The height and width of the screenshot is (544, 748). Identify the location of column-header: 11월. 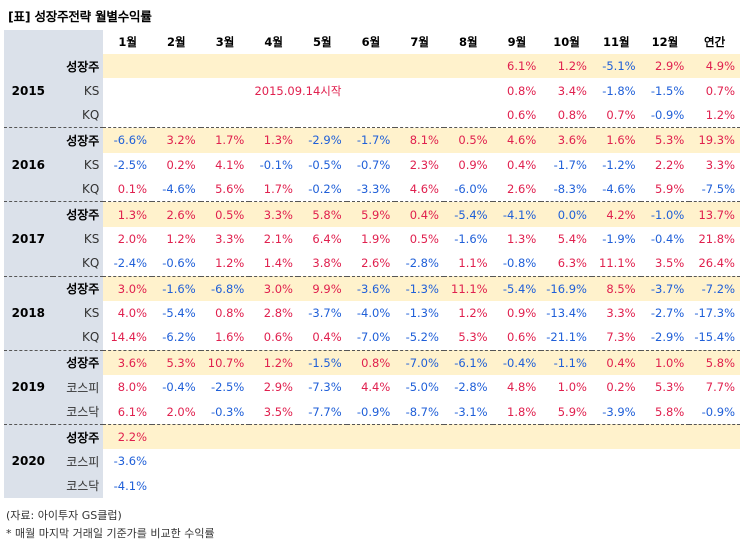
(616, 42).